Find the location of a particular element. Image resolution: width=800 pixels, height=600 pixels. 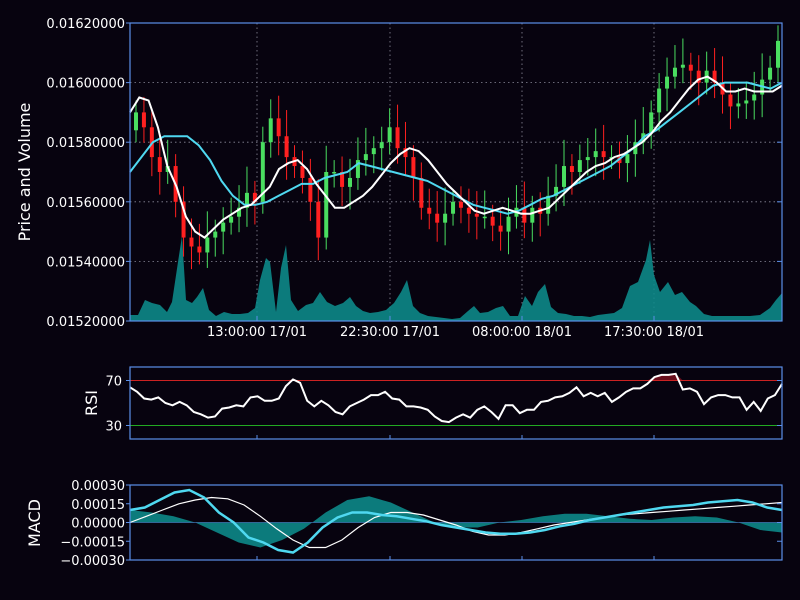

macd-signal-line is located at coordinates (456, 522).